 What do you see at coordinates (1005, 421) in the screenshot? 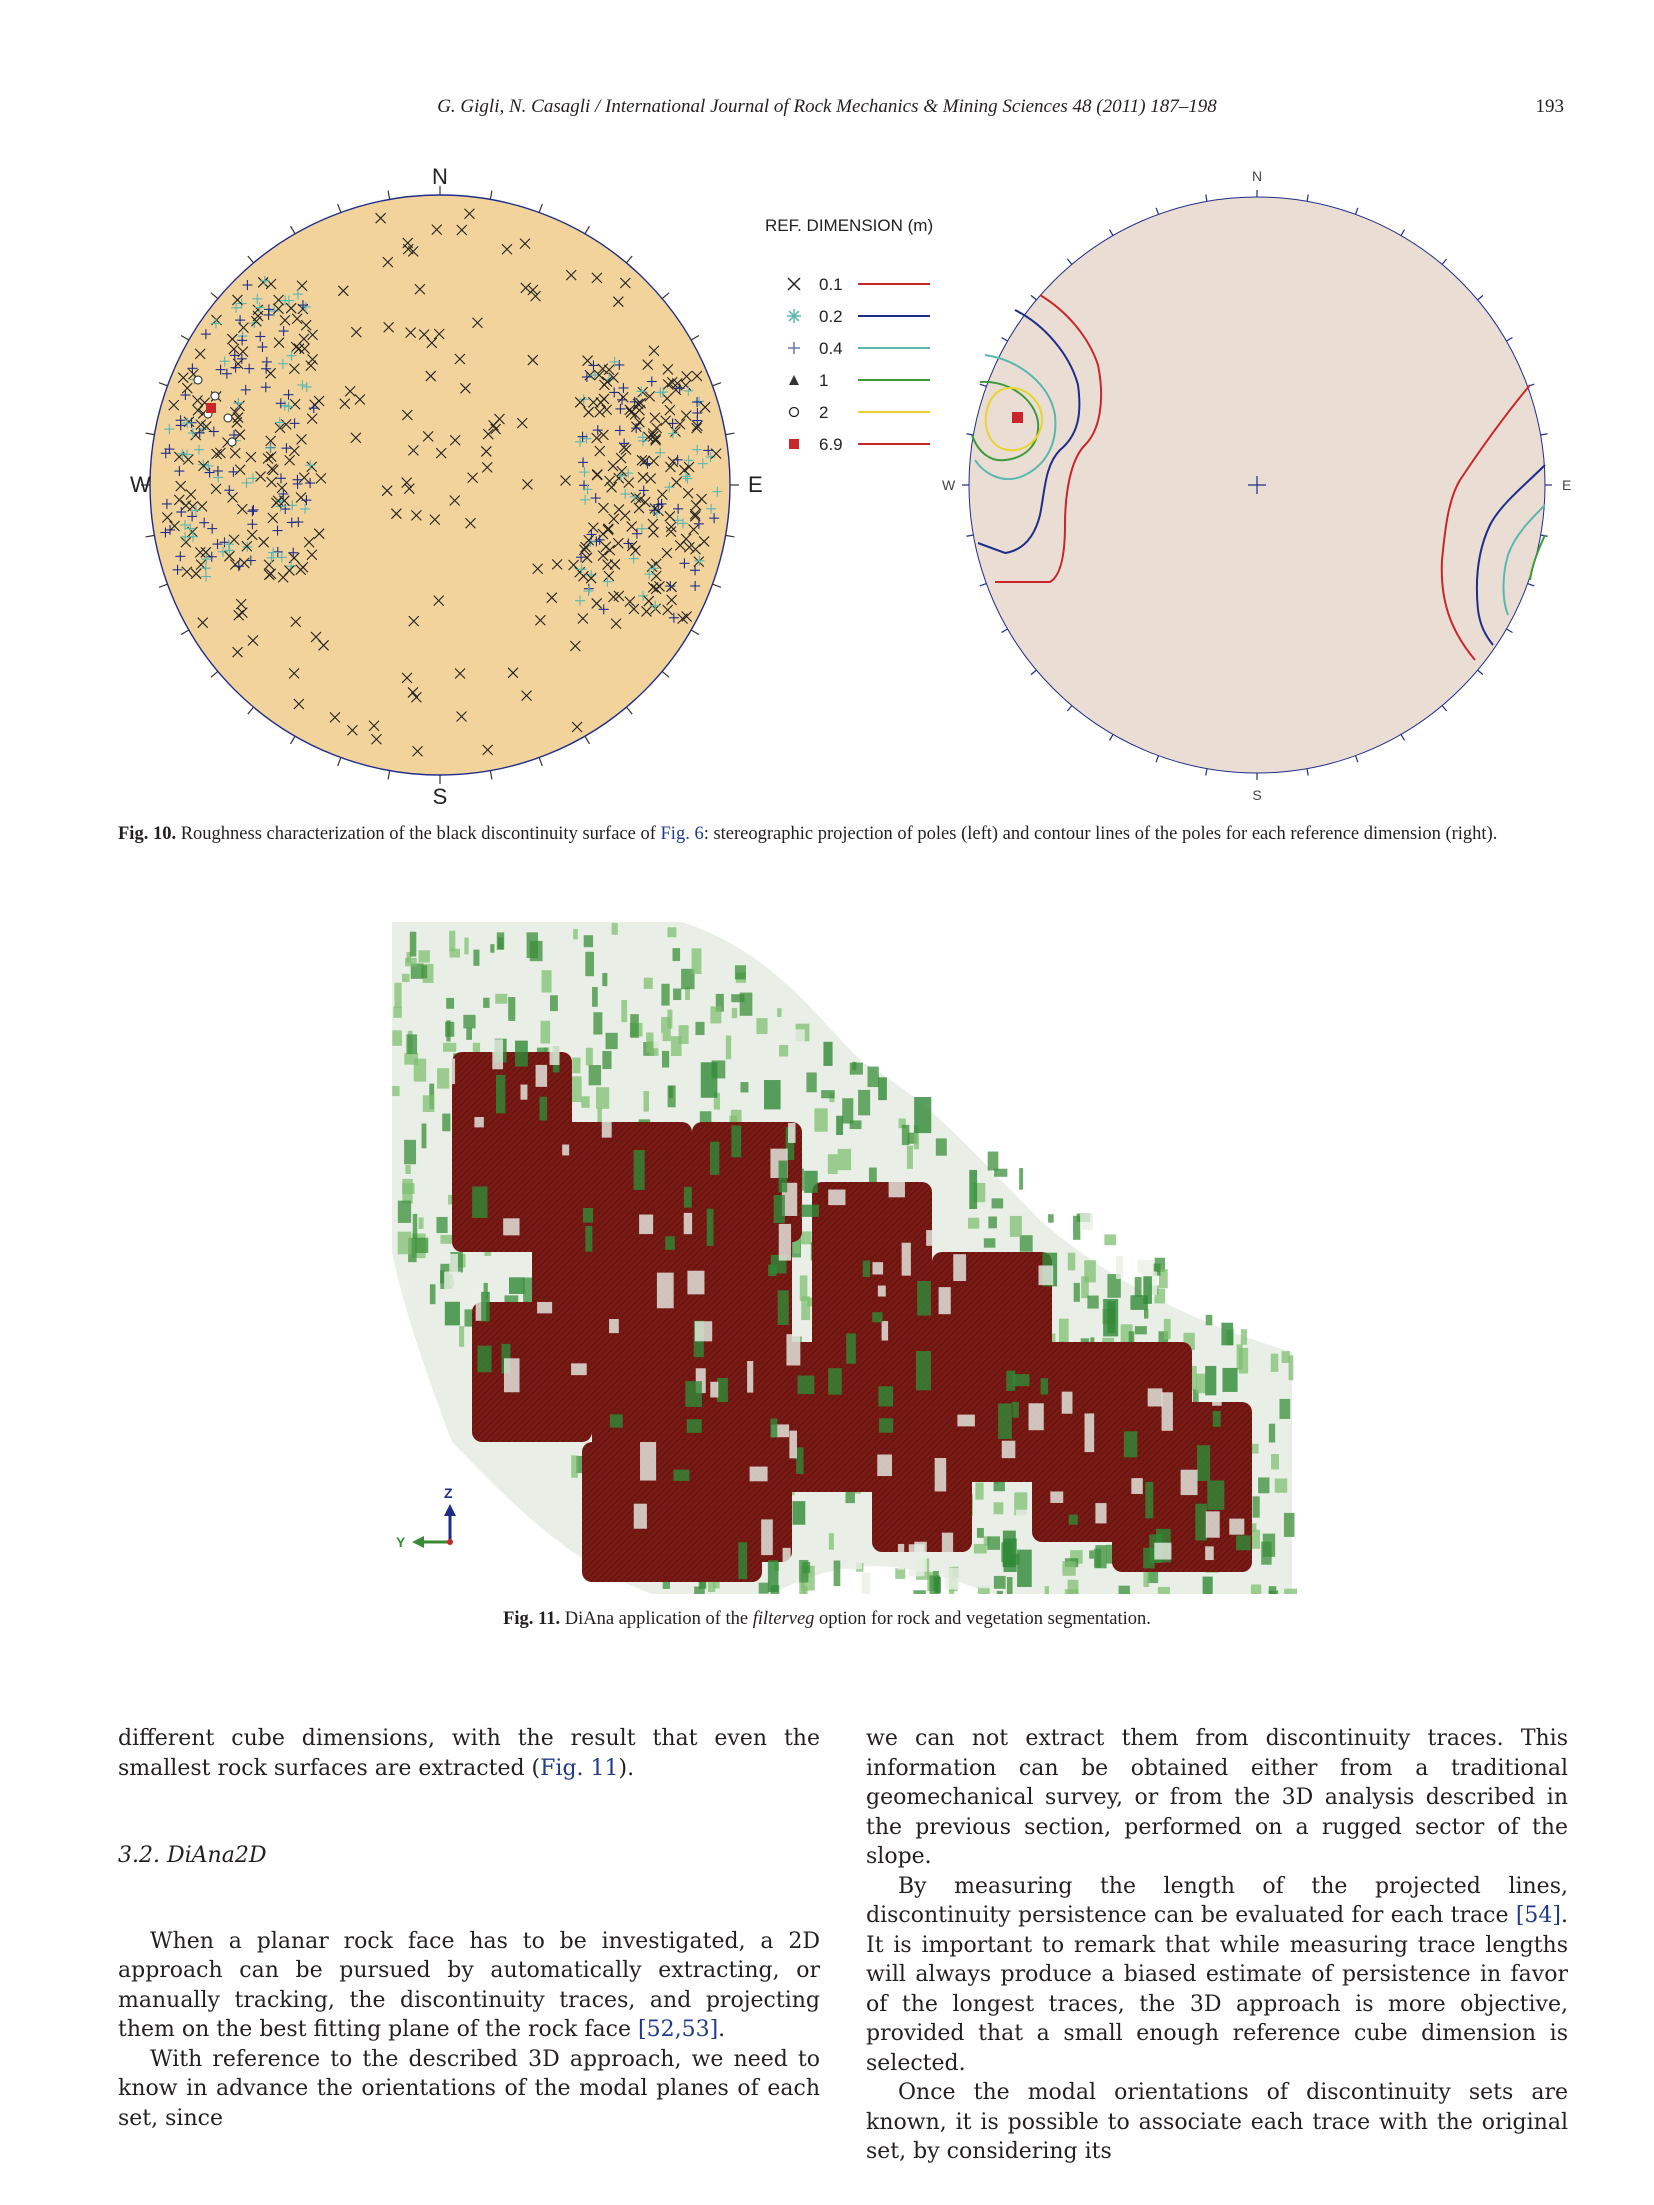
I see `contour-1-west` at bounding box center [1005, 421].